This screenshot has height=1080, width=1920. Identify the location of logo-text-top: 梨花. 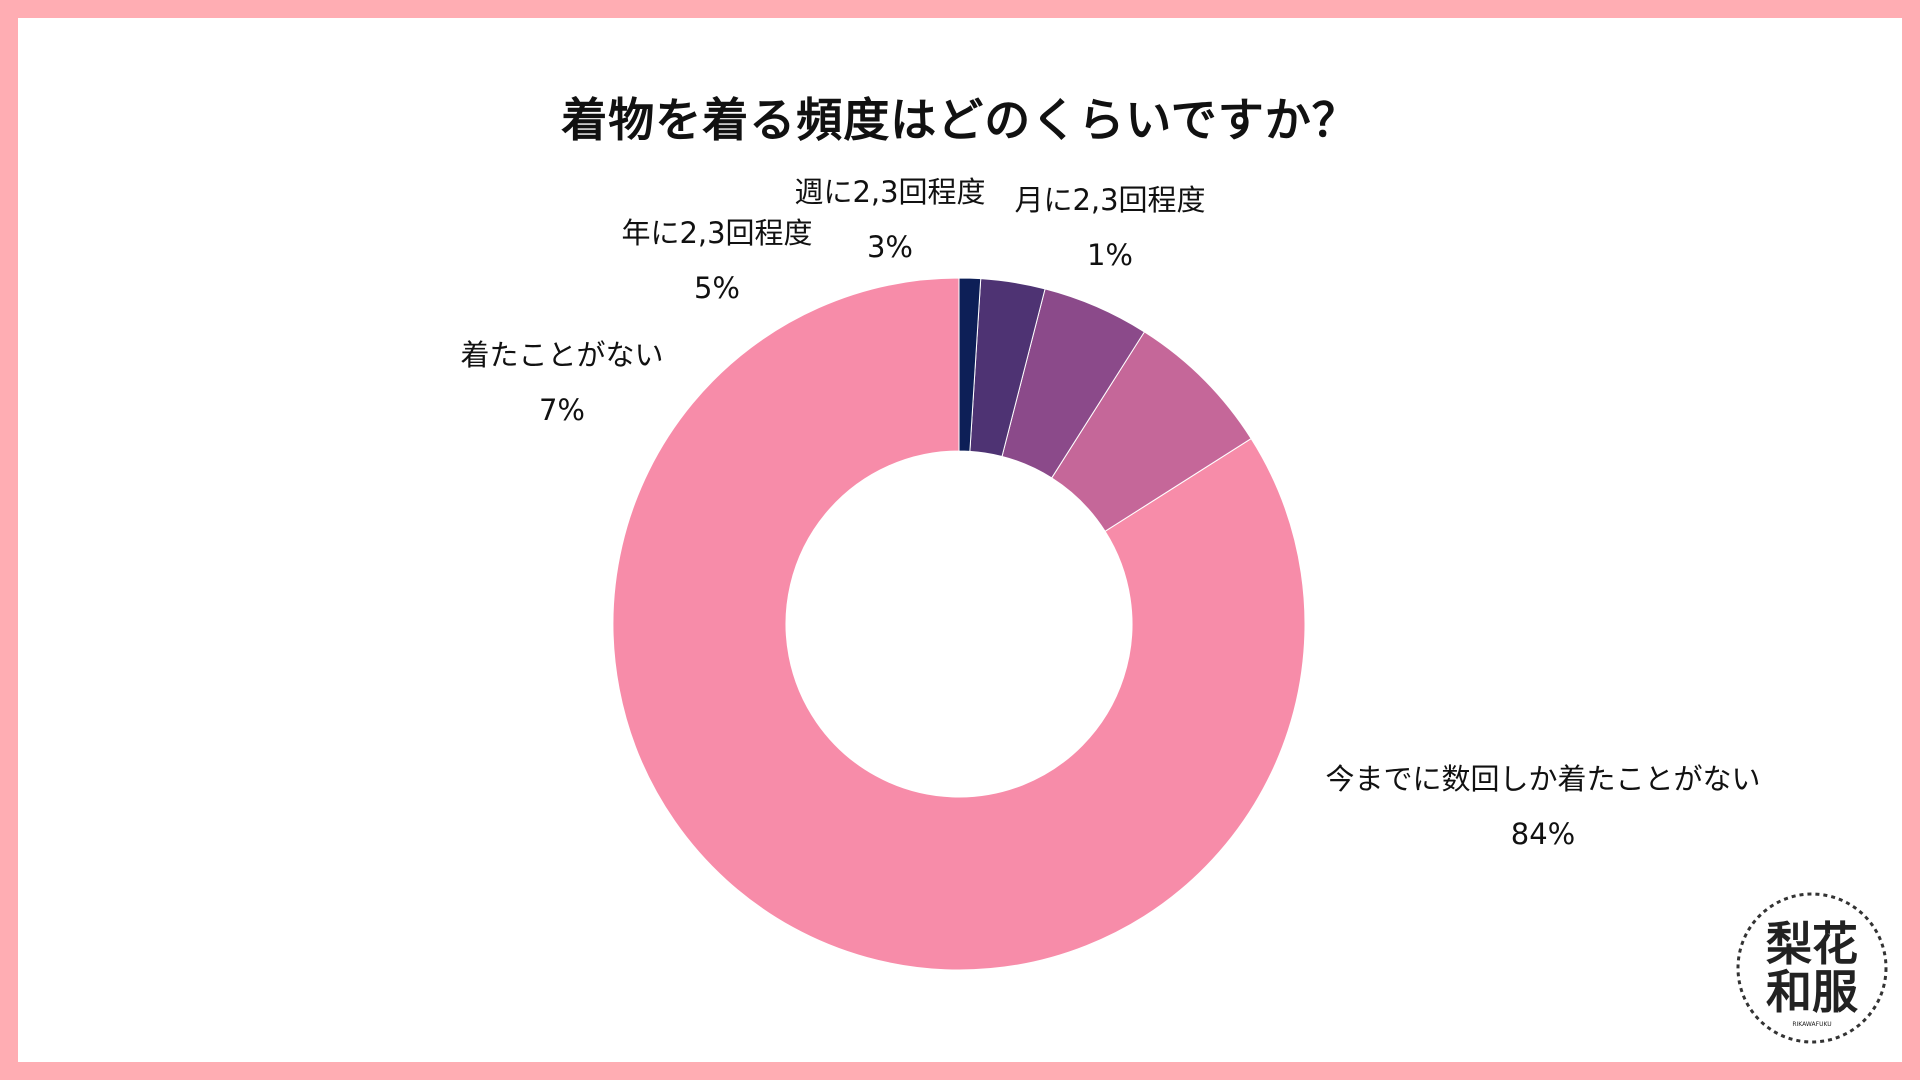
(1812, 944).